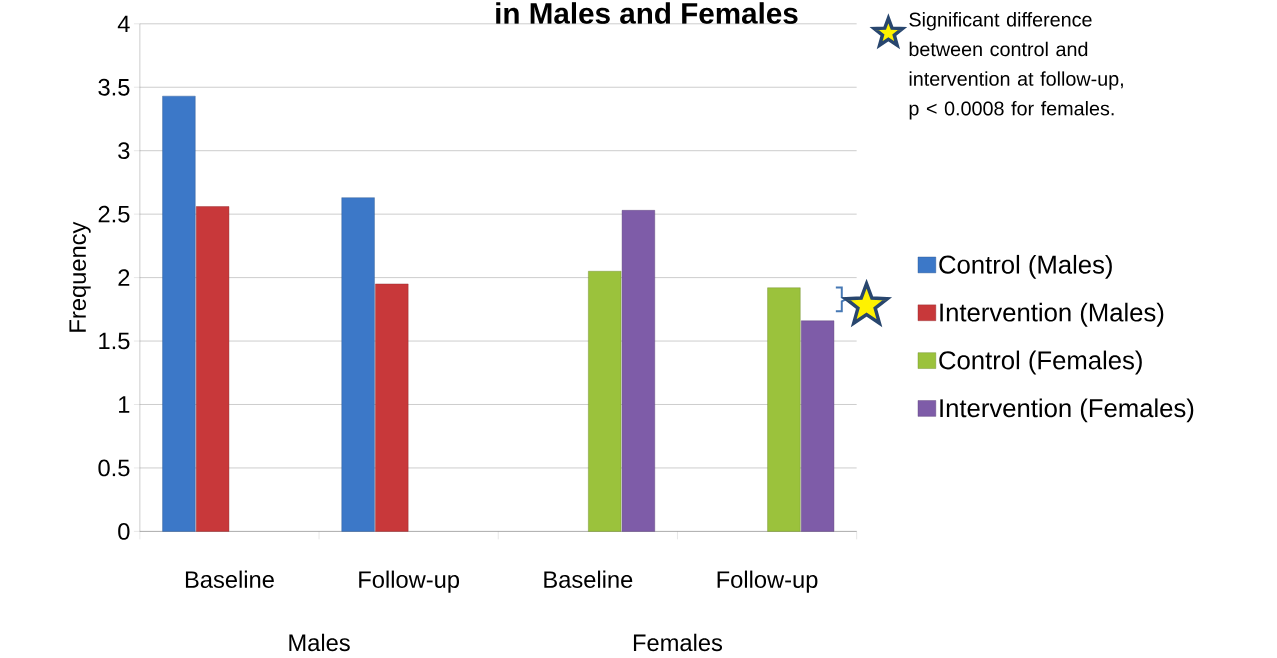  What do you see at coordinates (1052, 314) in the screenshot?
I see `legend-label: Intervention (Males)` at bounding box center [1052, 314].